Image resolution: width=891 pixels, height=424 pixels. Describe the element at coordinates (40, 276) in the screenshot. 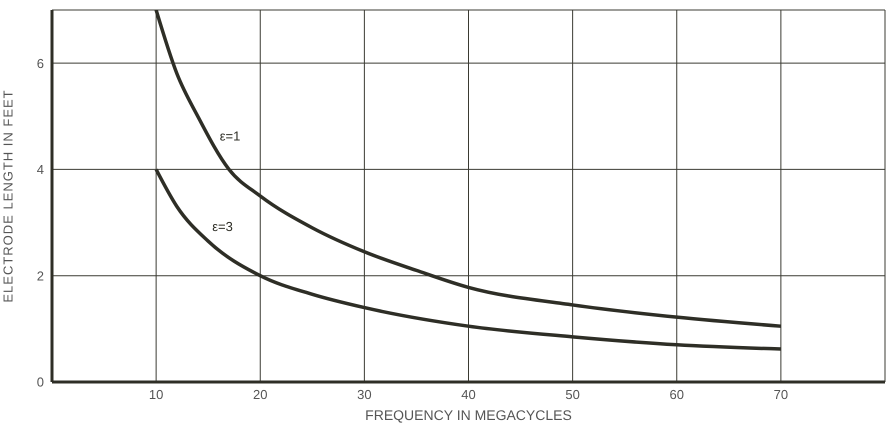

I see `y-tick-label: 2` at that location.